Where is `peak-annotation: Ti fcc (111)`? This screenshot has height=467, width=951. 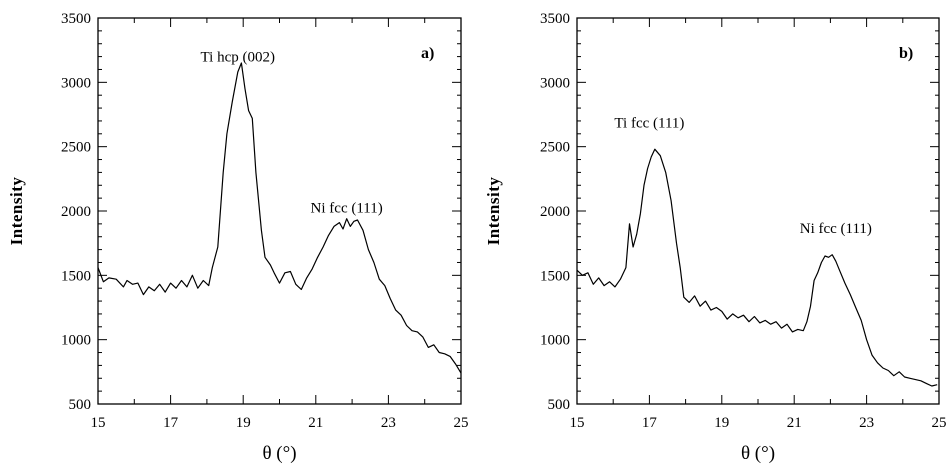
peak-annotation: Ti fcc (111) is located at coordinates (649, 123).